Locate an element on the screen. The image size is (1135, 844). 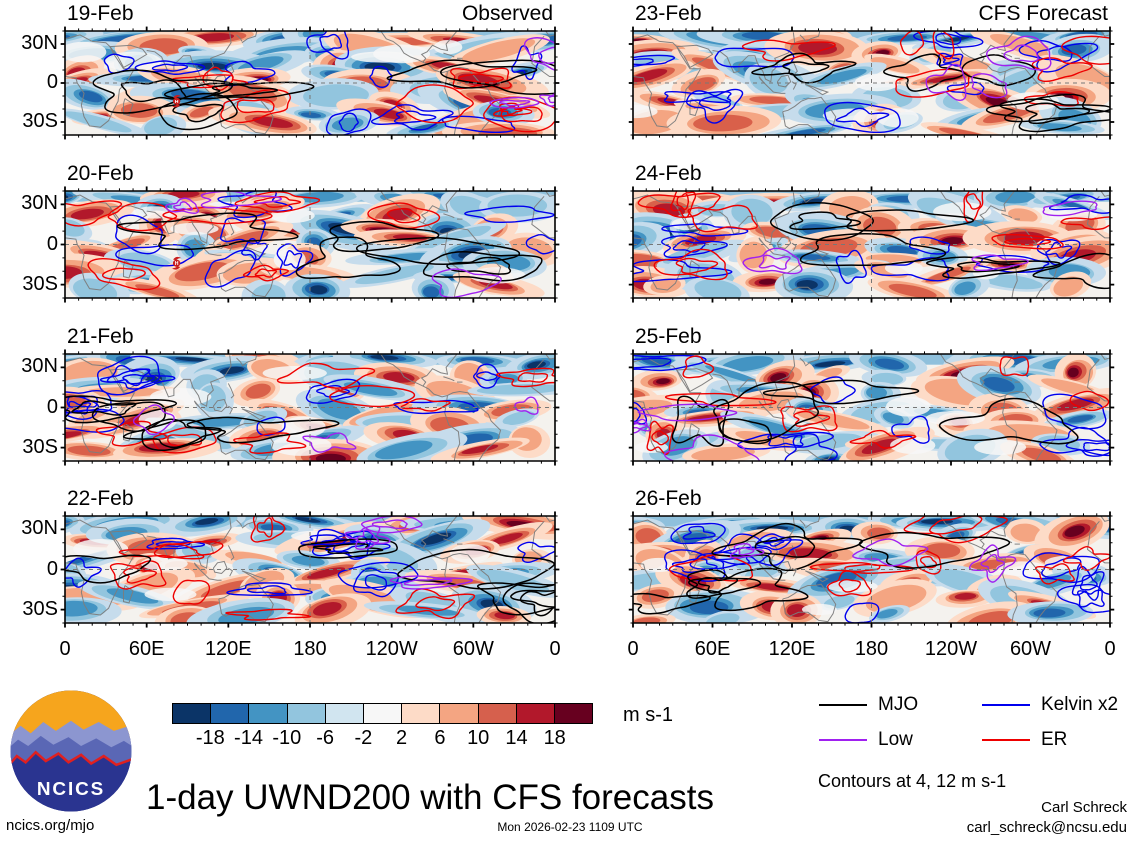
colorbar-tick-label: -10 is located at coordinates (287, 738).